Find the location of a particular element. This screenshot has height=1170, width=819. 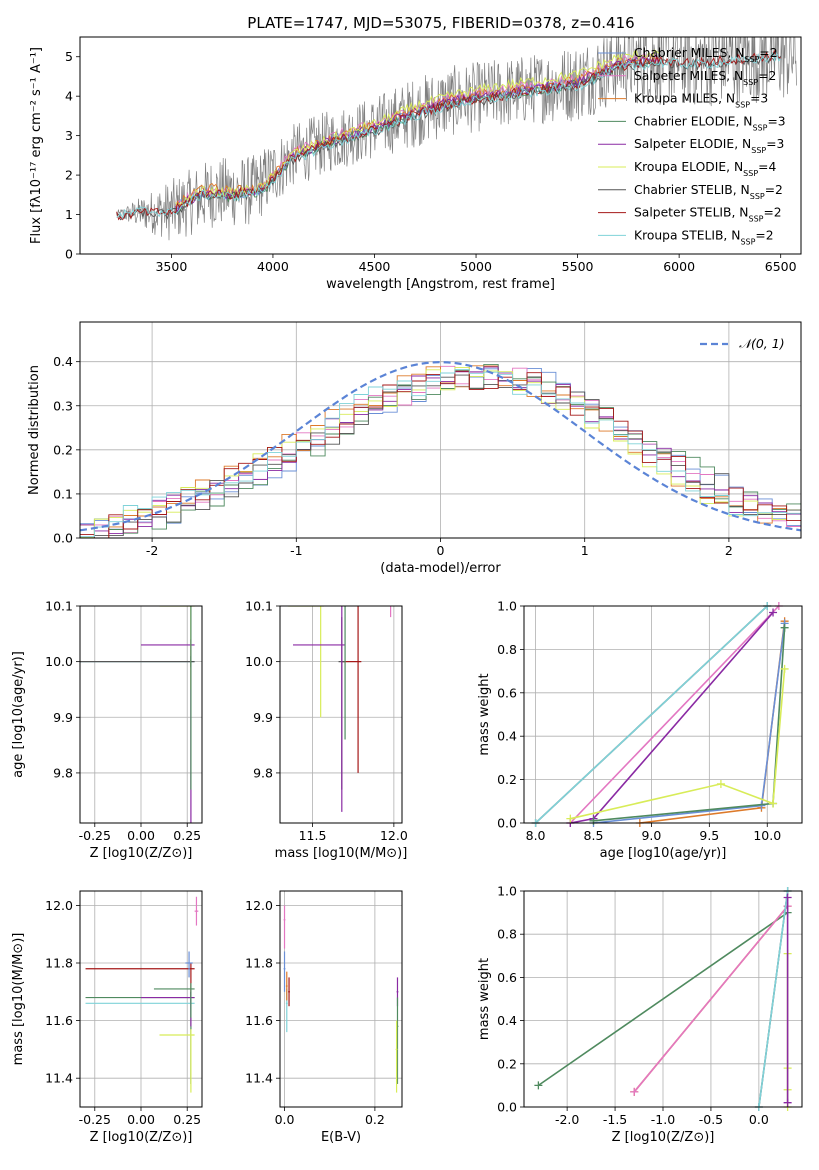

age-vs-mass-frame is located at coordinates (341, 714).